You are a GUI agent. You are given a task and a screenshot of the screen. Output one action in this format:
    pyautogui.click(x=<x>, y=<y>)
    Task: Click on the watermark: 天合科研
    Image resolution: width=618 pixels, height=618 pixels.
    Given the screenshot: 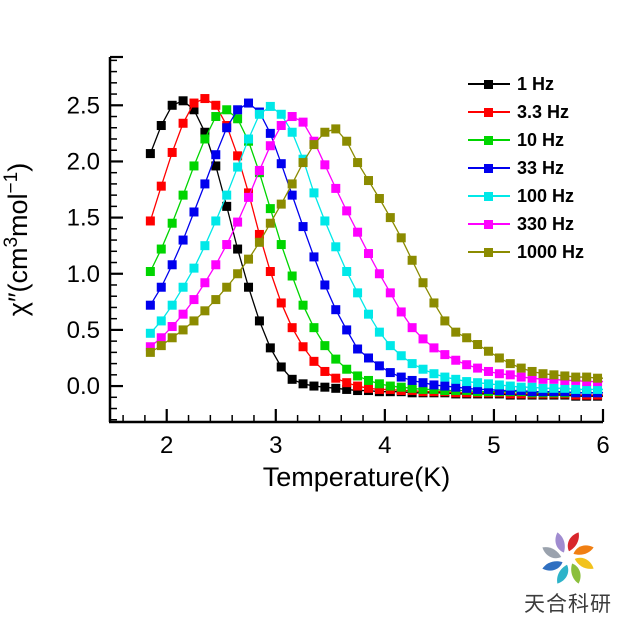 What is the action you would take?
    pyautogui.click(x=567, y=573)
    